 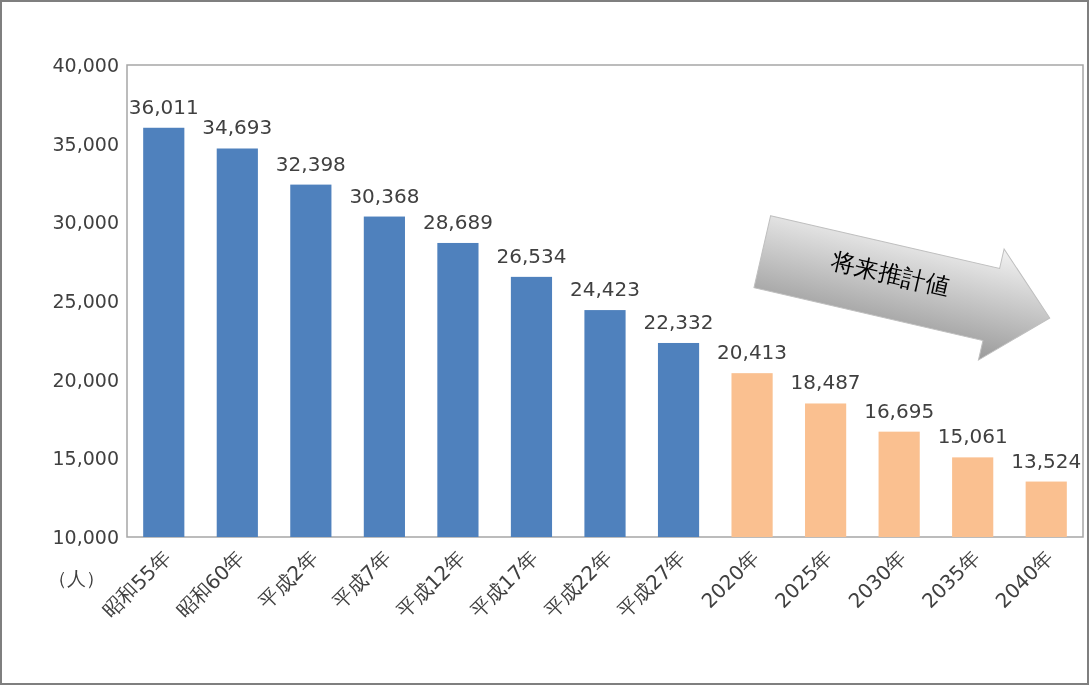 I want to click on data-label: 32,398, so click(x=310, y=163).